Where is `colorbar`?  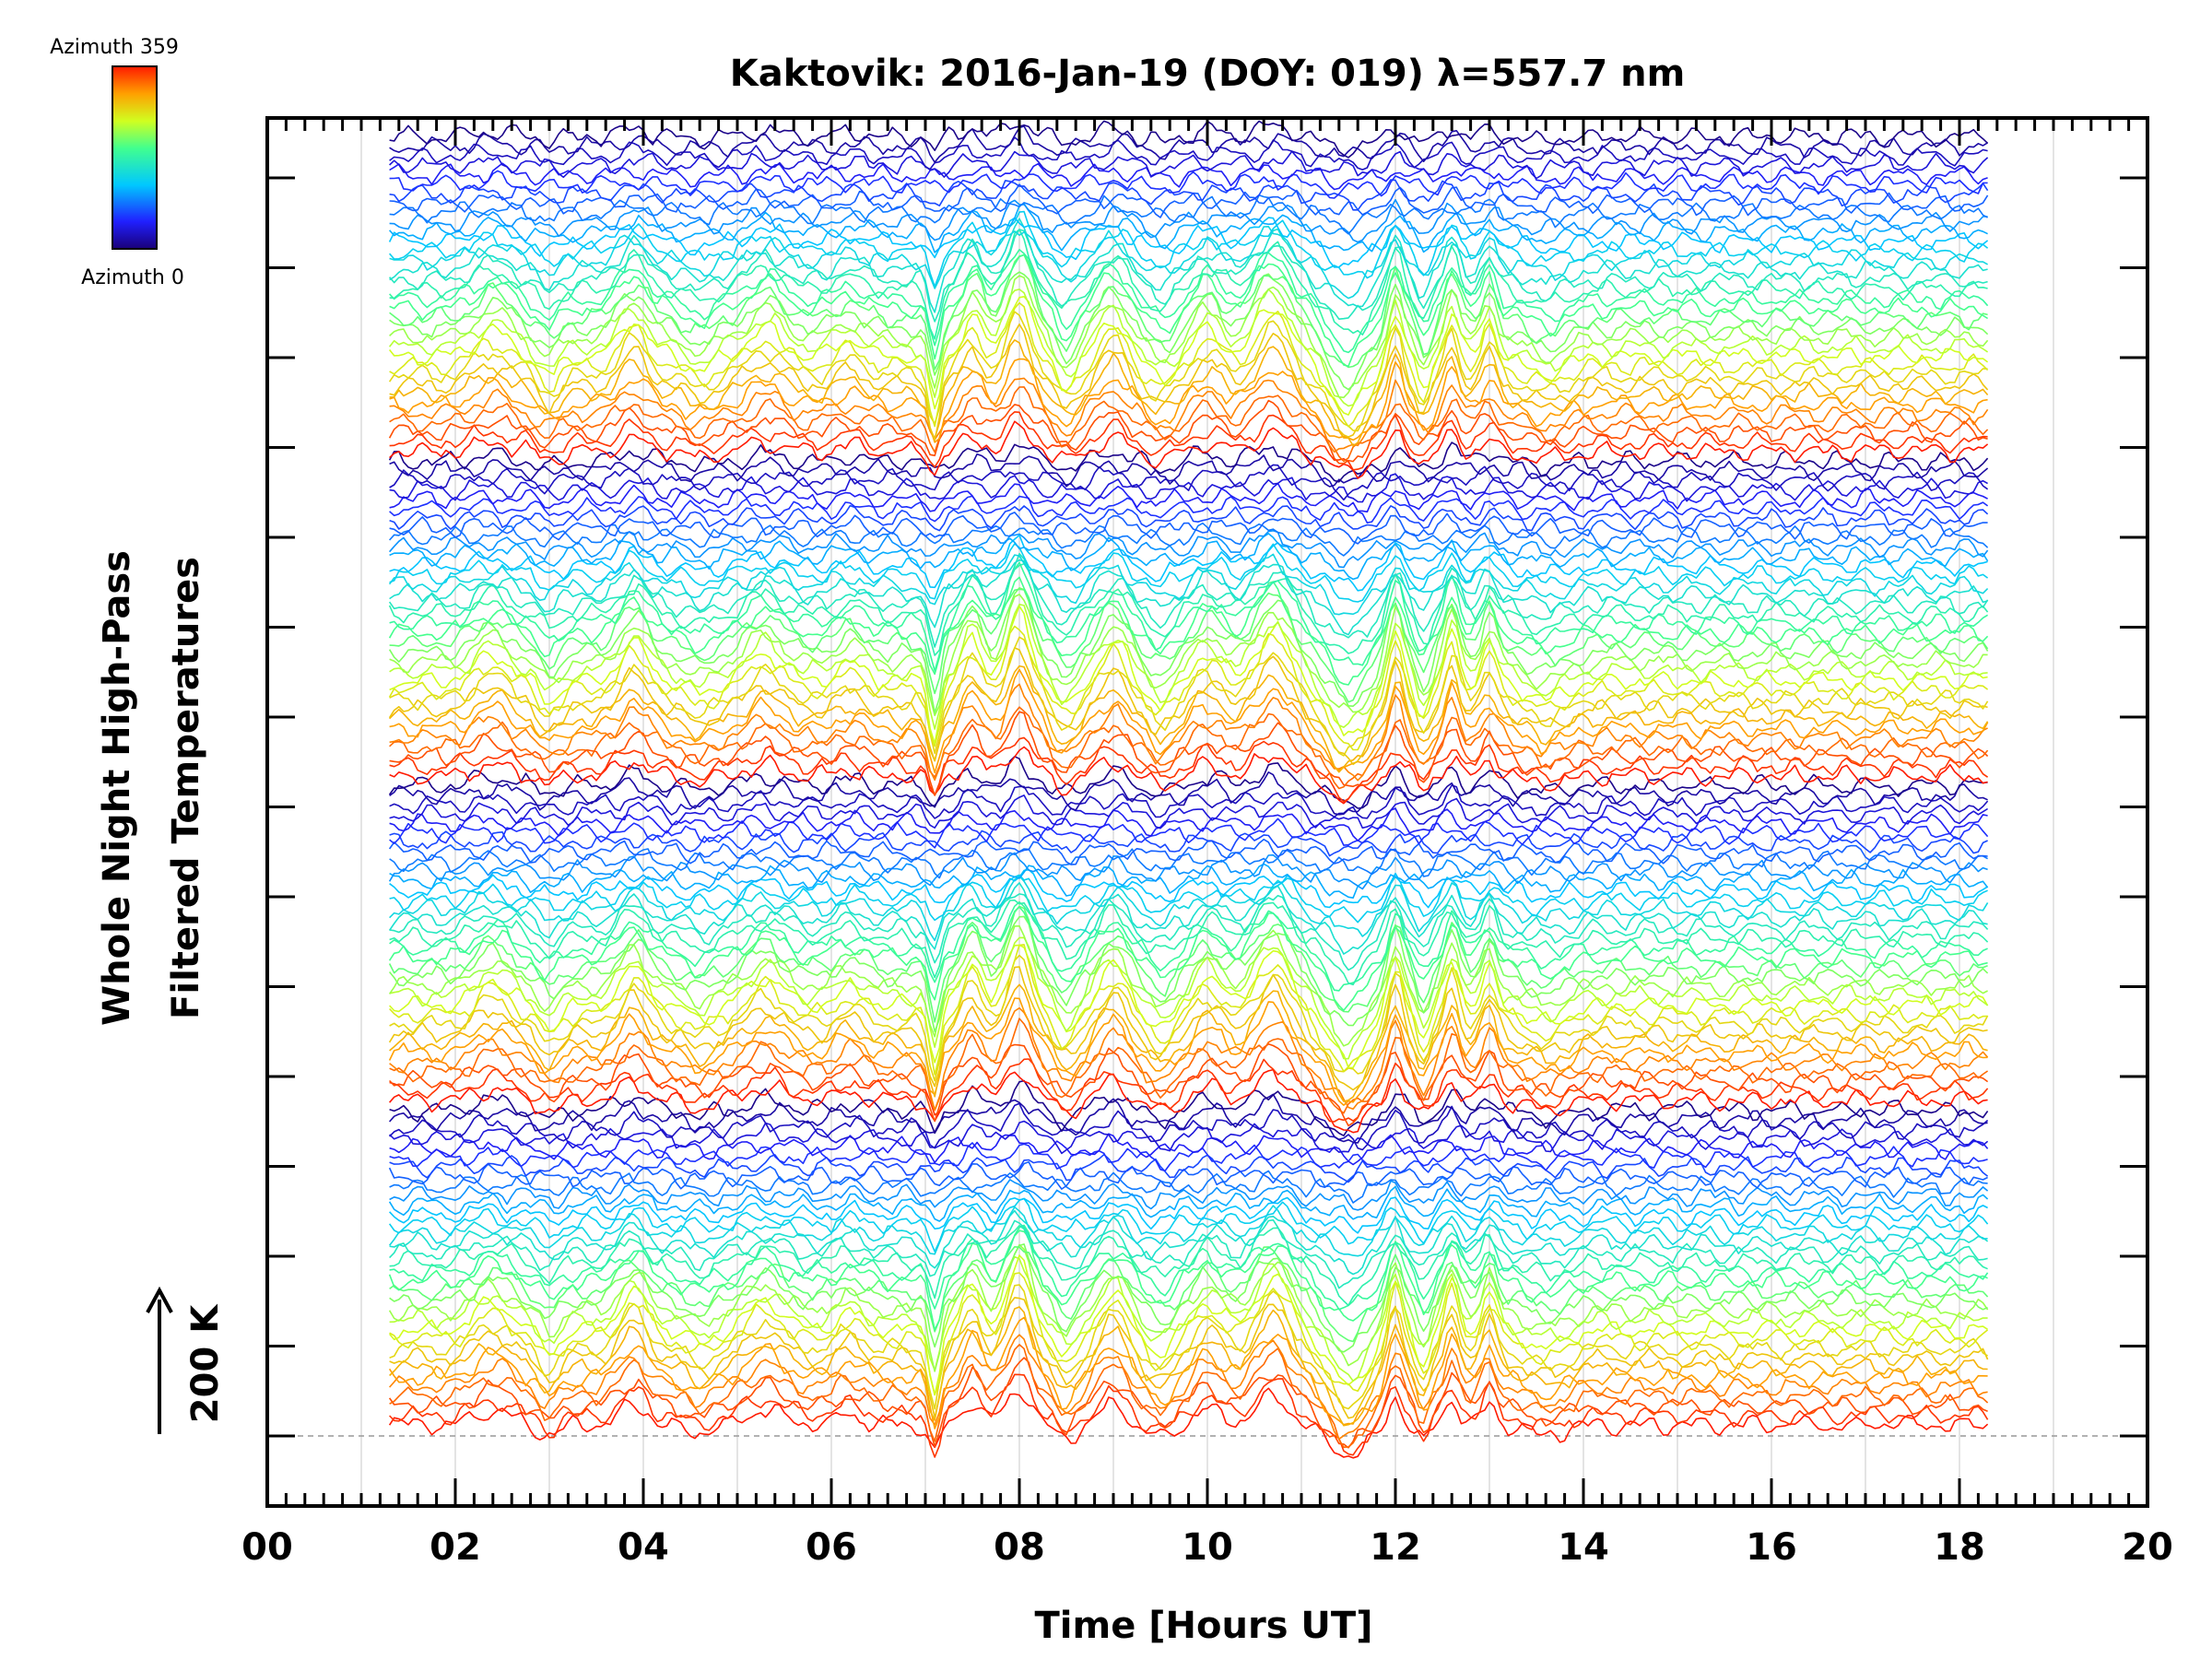 colorbar is located at coordinates (135, 157).